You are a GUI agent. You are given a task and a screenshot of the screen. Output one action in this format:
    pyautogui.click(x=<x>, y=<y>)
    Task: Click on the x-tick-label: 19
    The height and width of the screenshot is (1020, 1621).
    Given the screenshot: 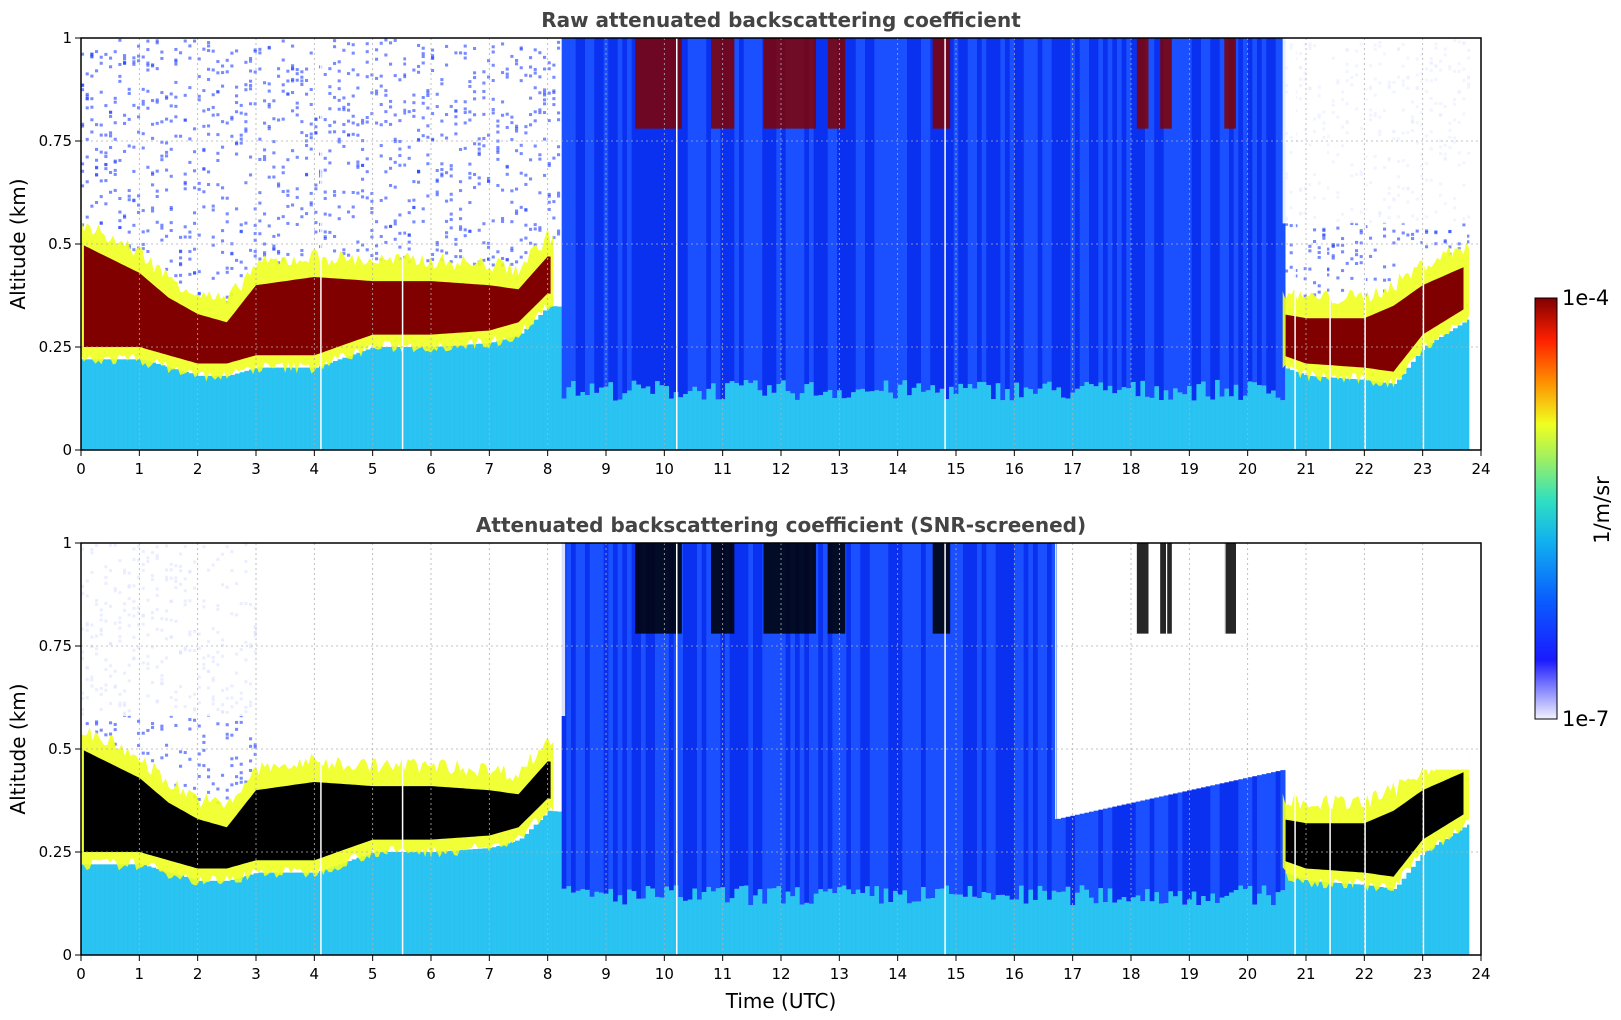 What is the action you would take?
    pyautogui.click(x=1189, y=974)
    